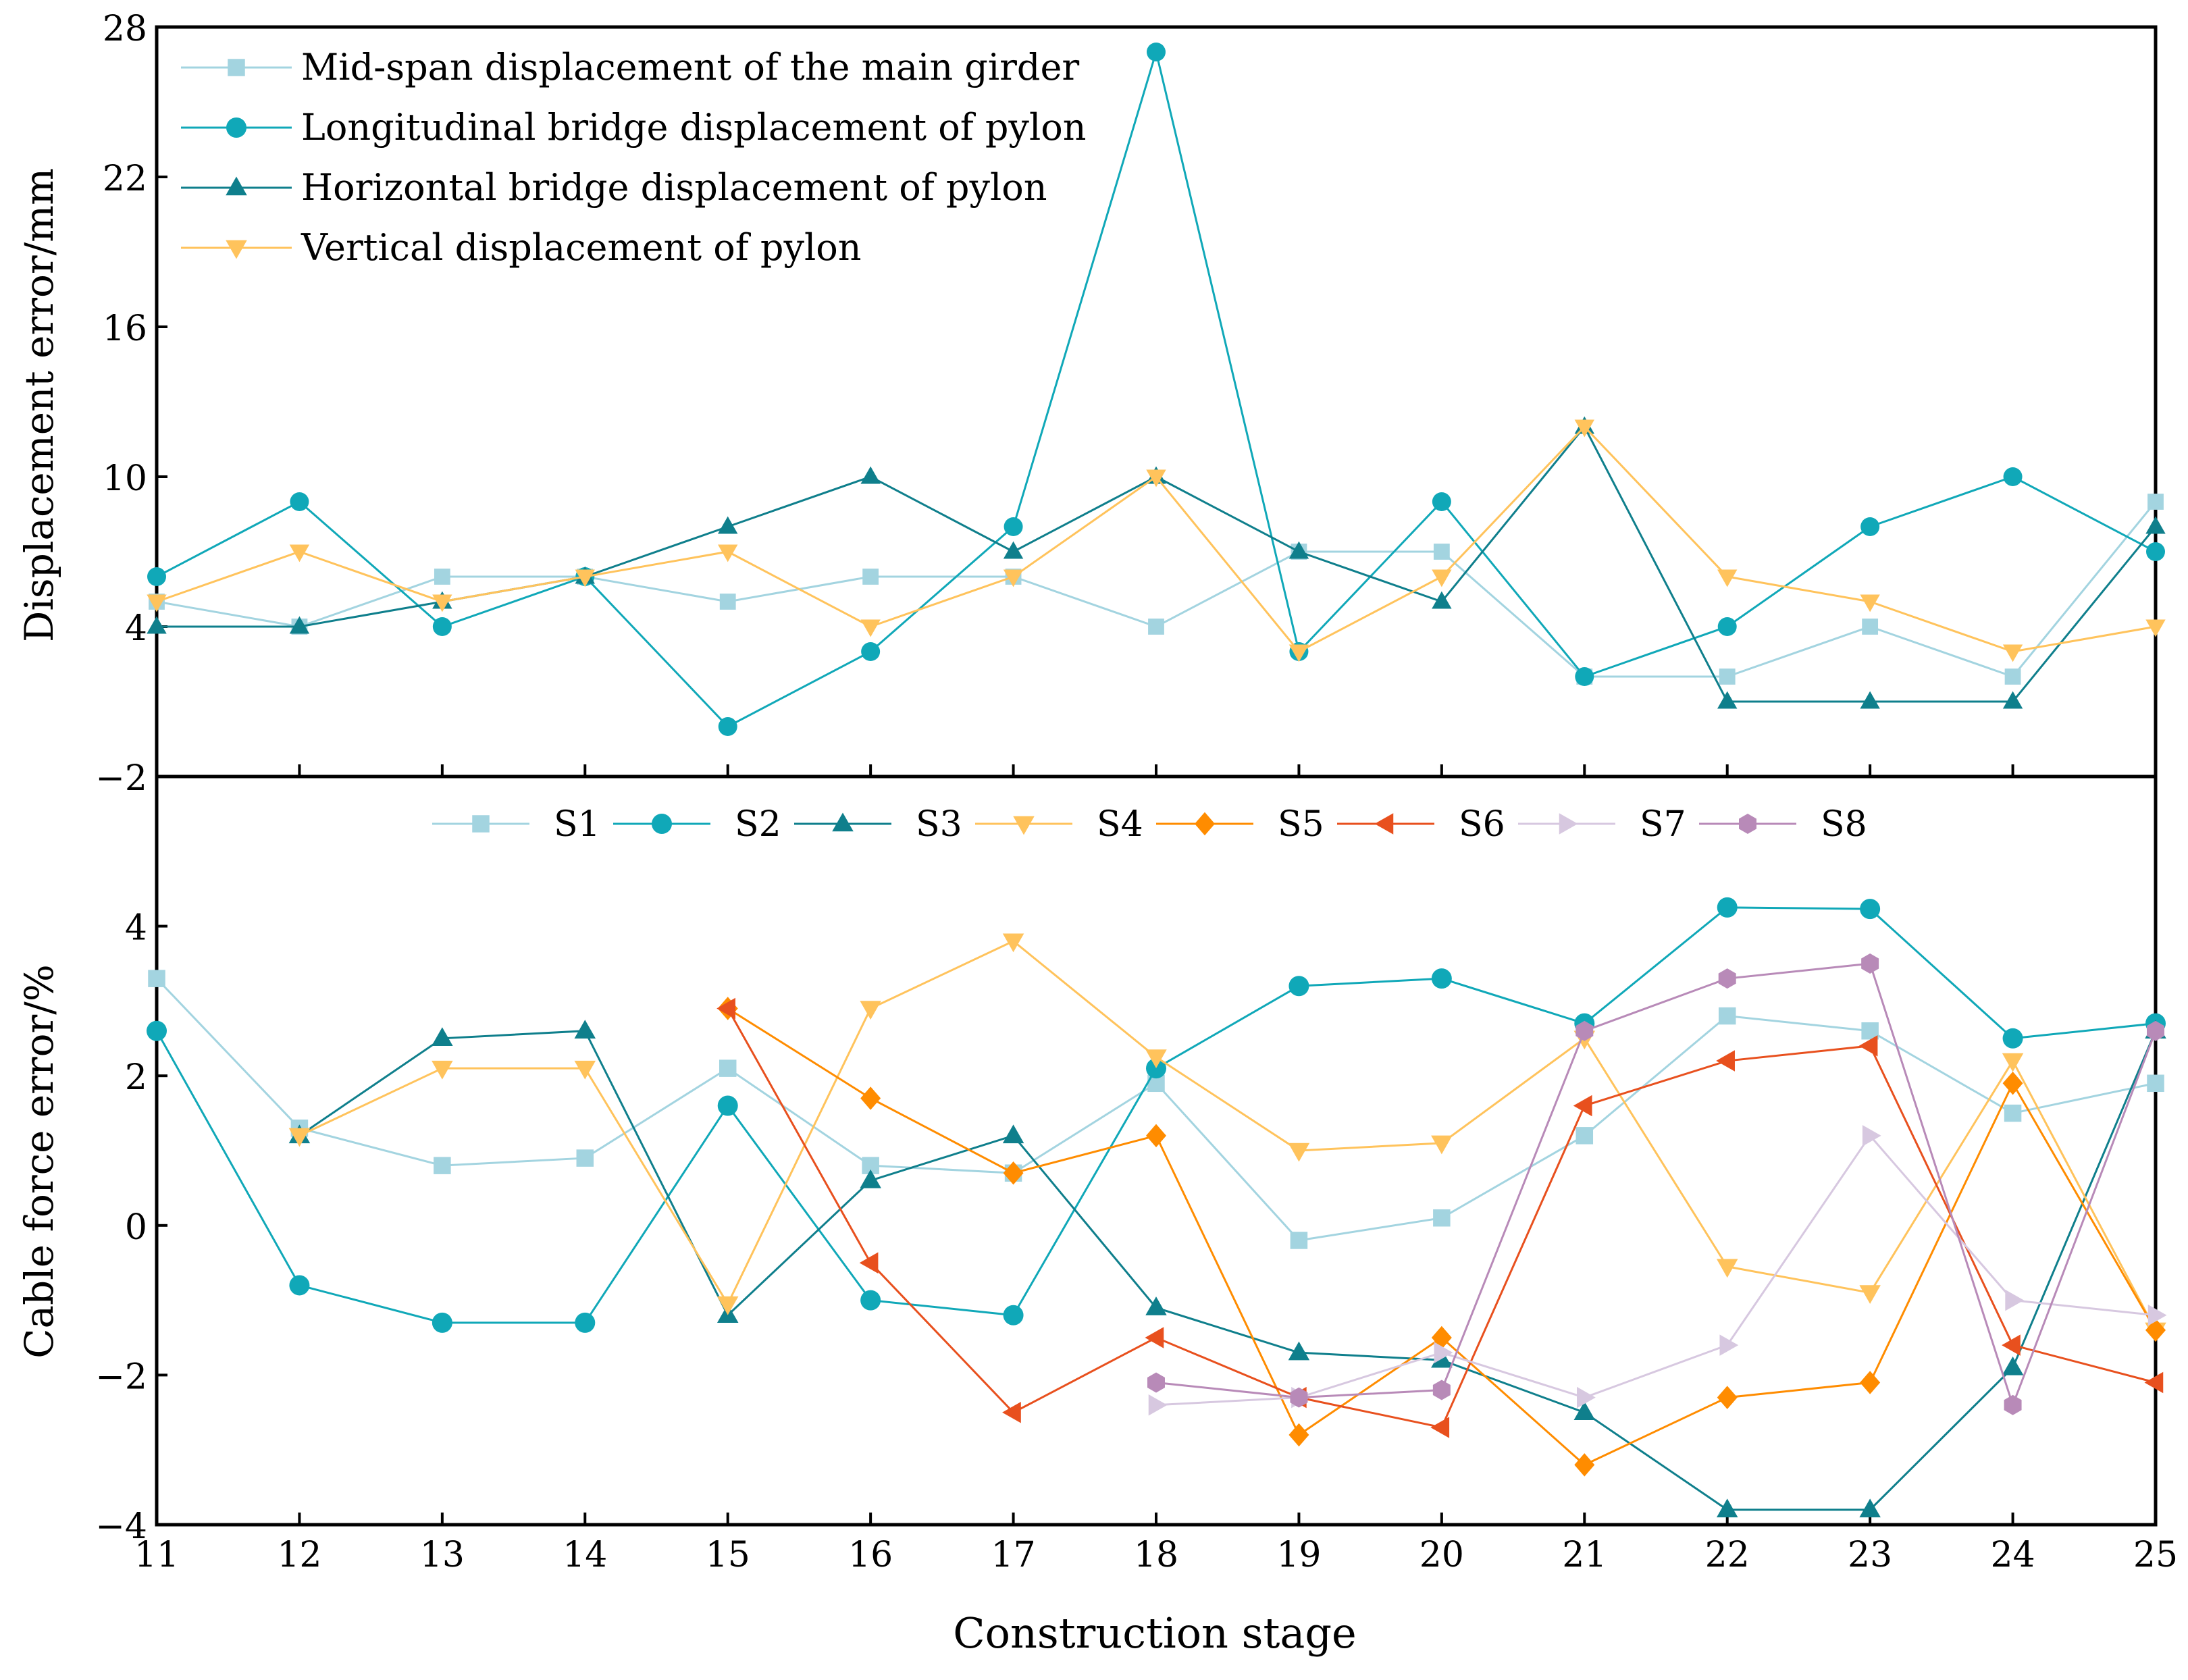 The image size is (2188, 1680). What do you see at coordinates (674, 188) in the screenshot?
I see `legend-label: Horizontal bridge displacement of pylon` at bounding box center [674, 188].